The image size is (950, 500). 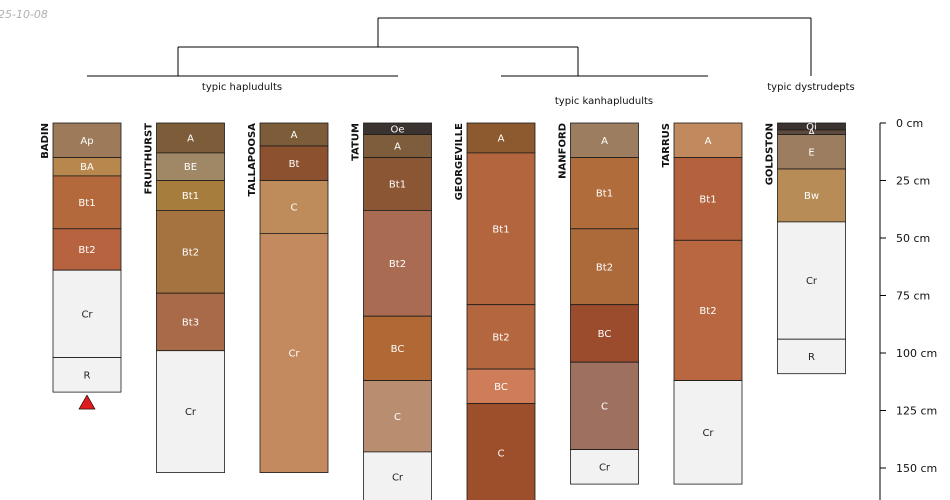 I want to click on profile-georgeville: A Bt1 Bt2 BC C GEORGEVILLE, so click(x=495, y=311).